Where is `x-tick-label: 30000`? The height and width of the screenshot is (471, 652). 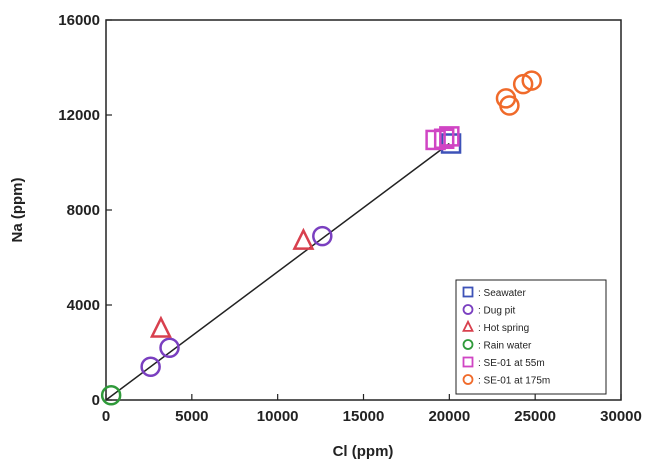 x-tick-label: 30000 is located at coordinates (621, 416).